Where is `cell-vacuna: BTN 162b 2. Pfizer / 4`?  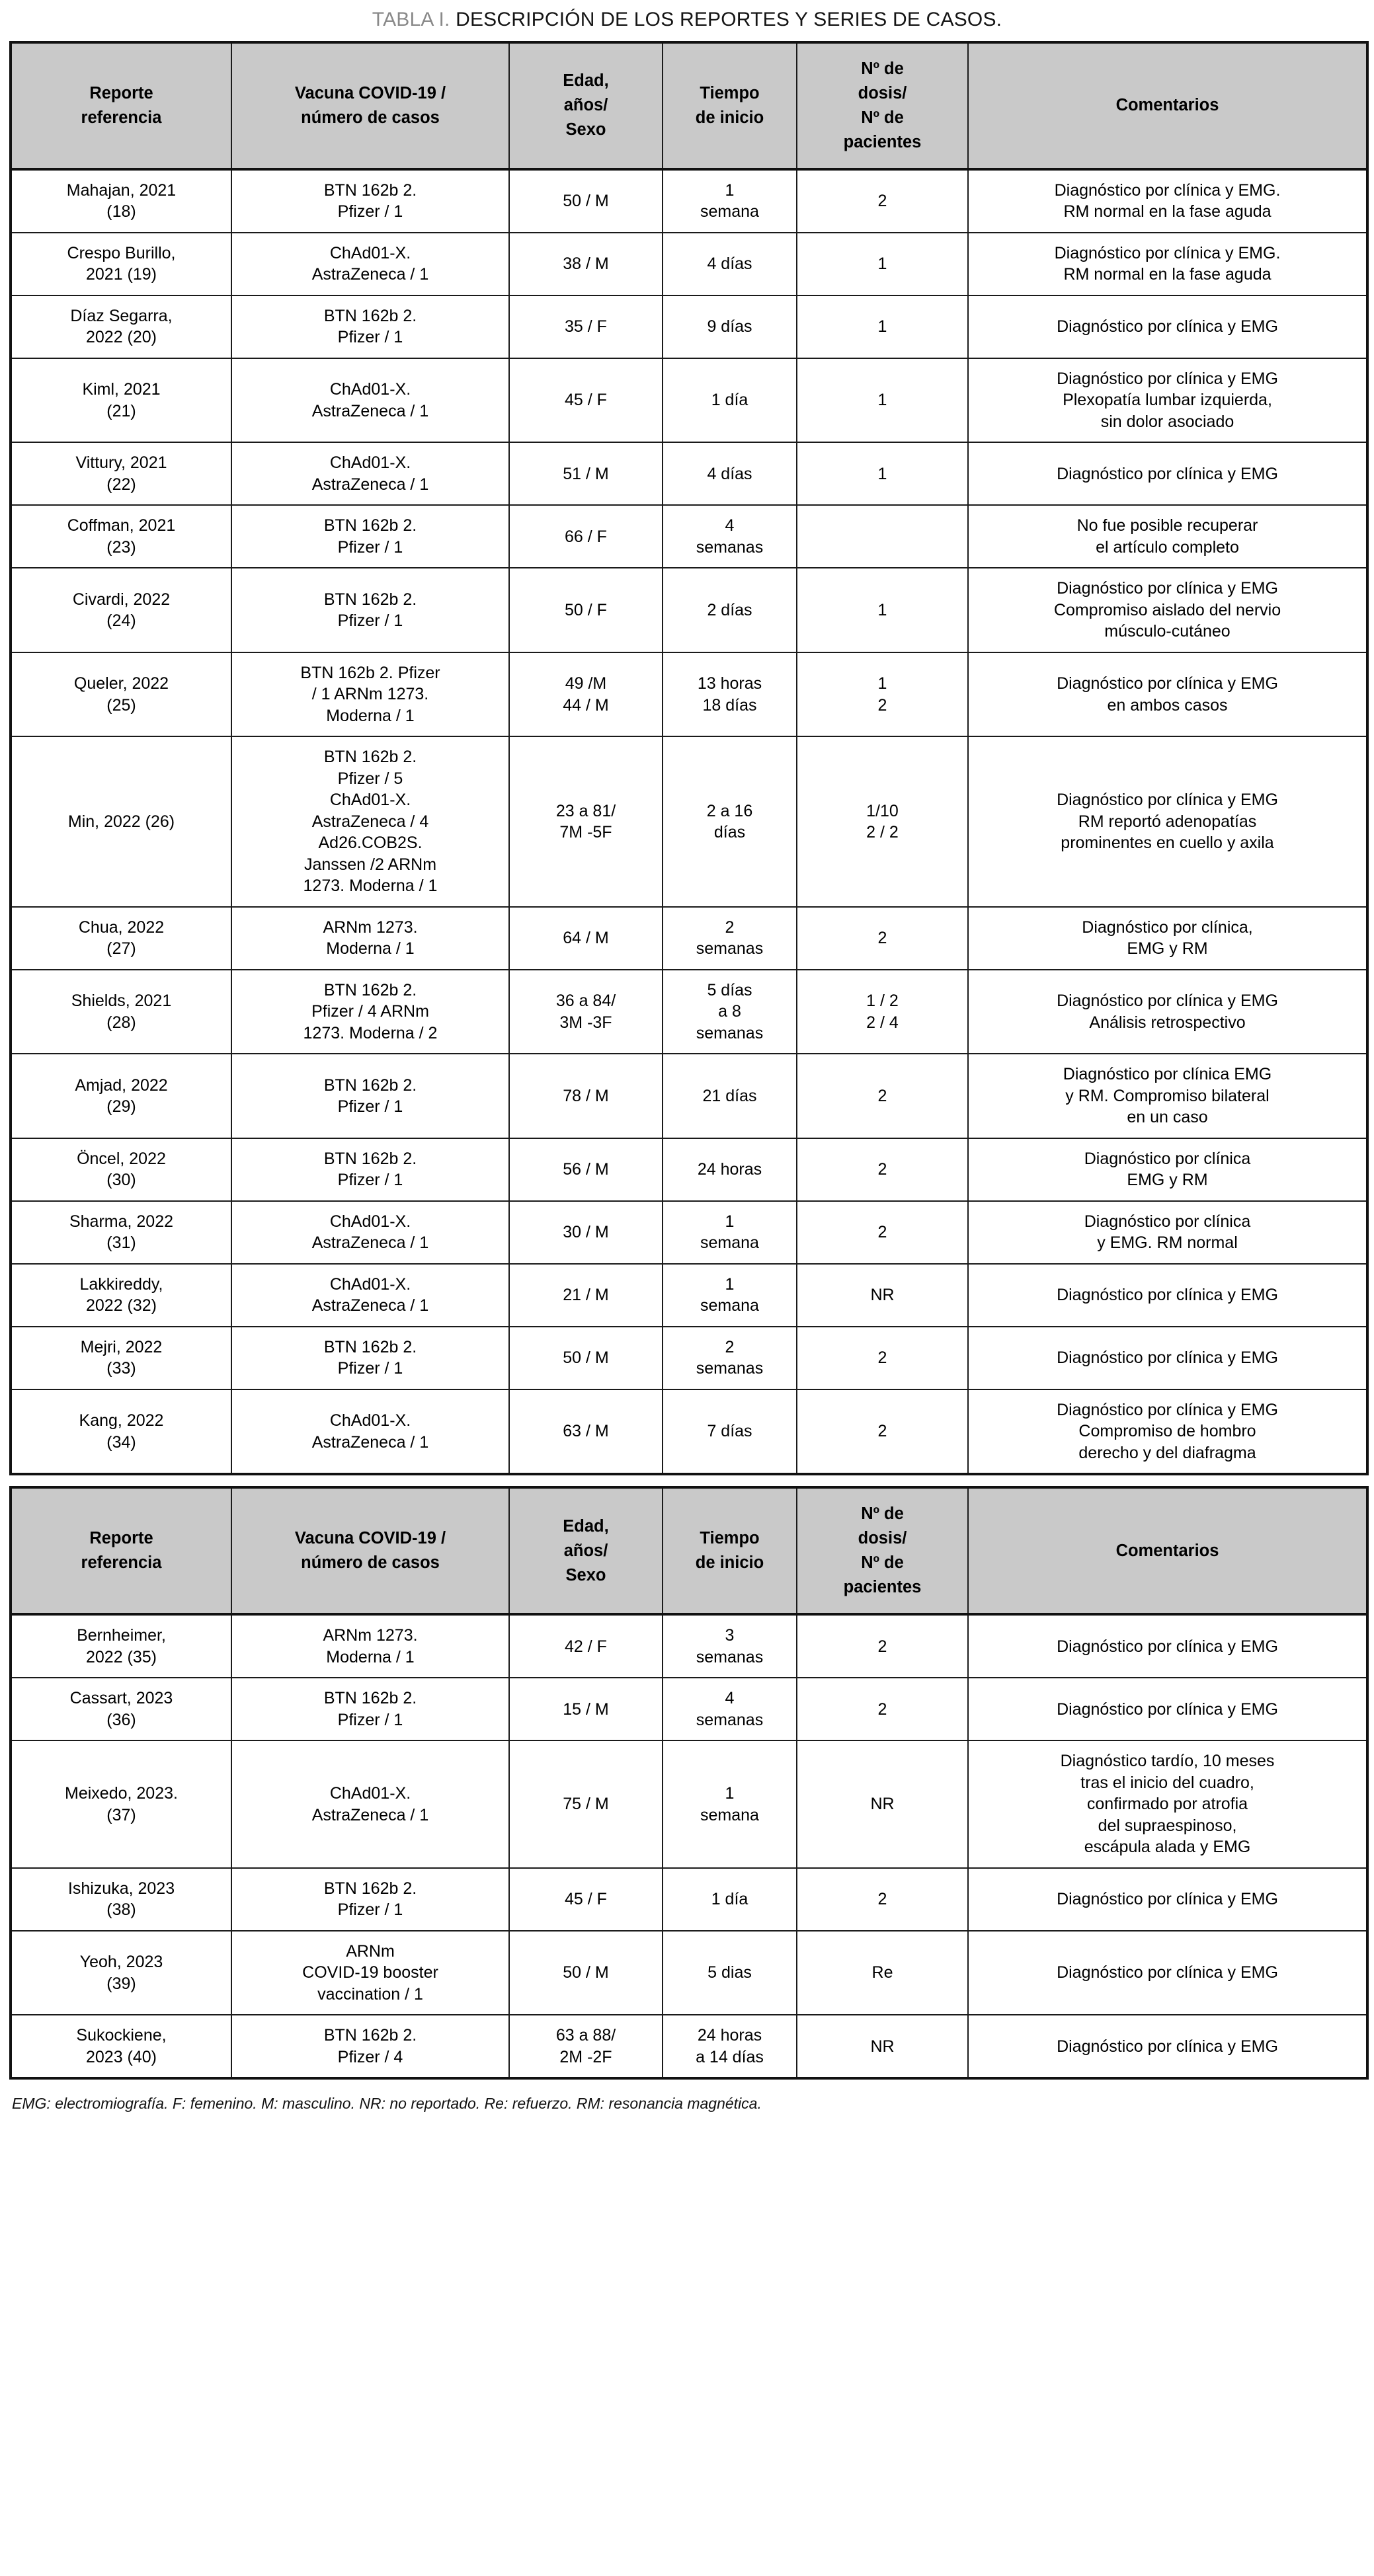 cell-vacuna: BTN 162b 2. Pfizer / 4 is located at coordinates (370, 2047).